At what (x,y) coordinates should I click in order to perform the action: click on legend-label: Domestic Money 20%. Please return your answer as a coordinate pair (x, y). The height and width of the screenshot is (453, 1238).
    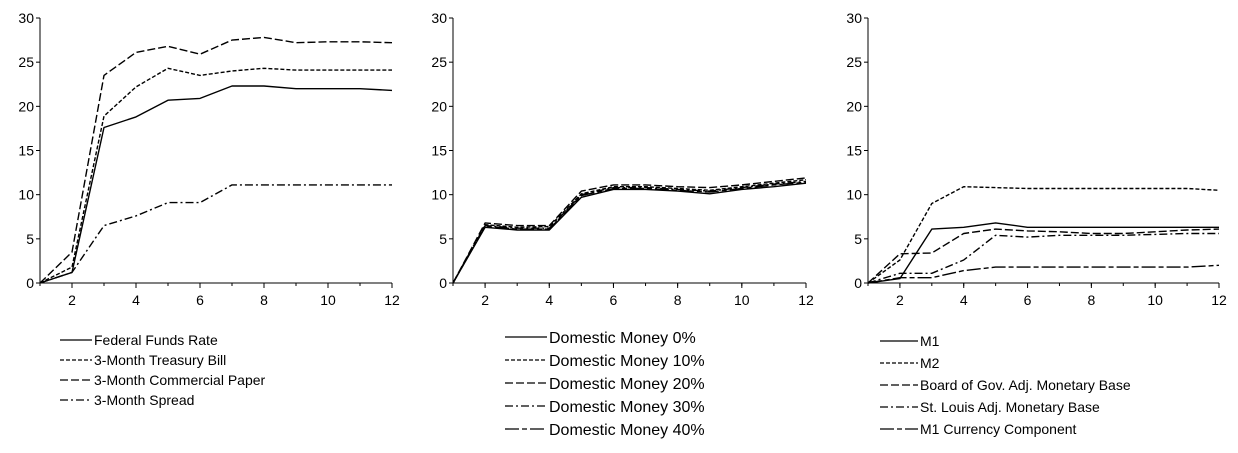
    Looking at the image, I should click on (627, 384).